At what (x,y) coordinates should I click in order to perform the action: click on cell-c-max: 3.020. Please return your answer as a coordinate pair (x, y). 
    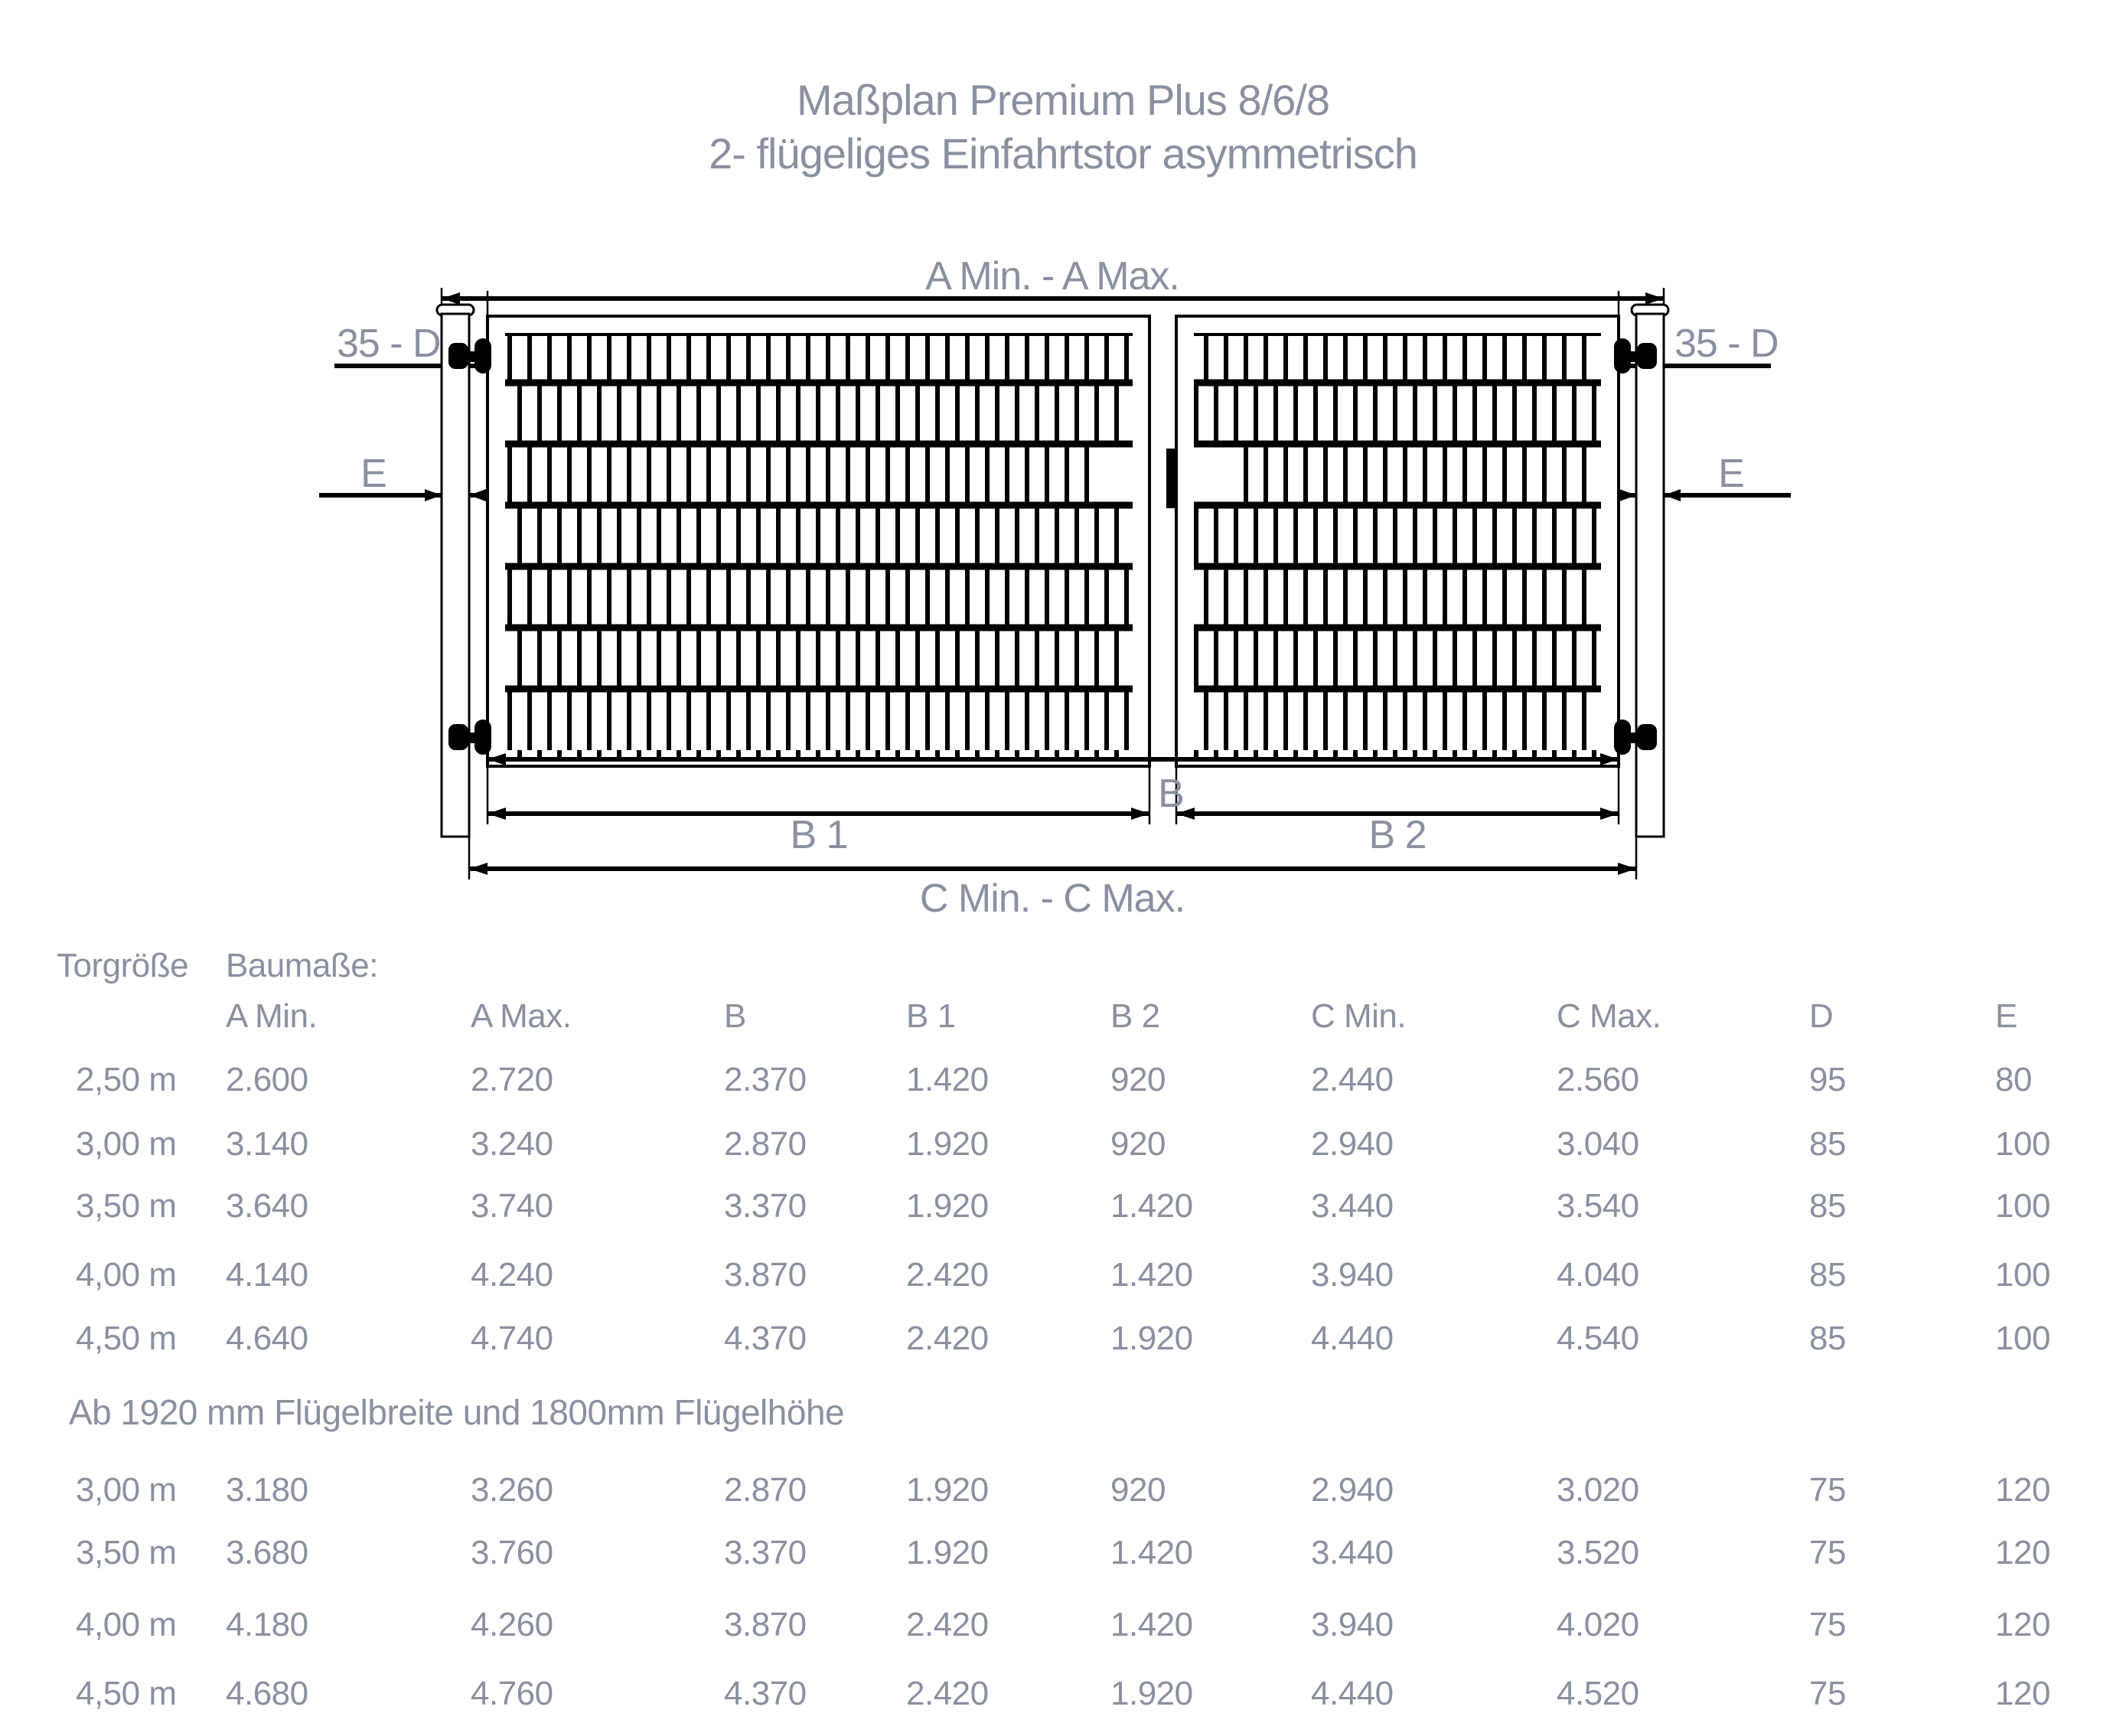
    Looking at the image, I should click on (1598, 1490).